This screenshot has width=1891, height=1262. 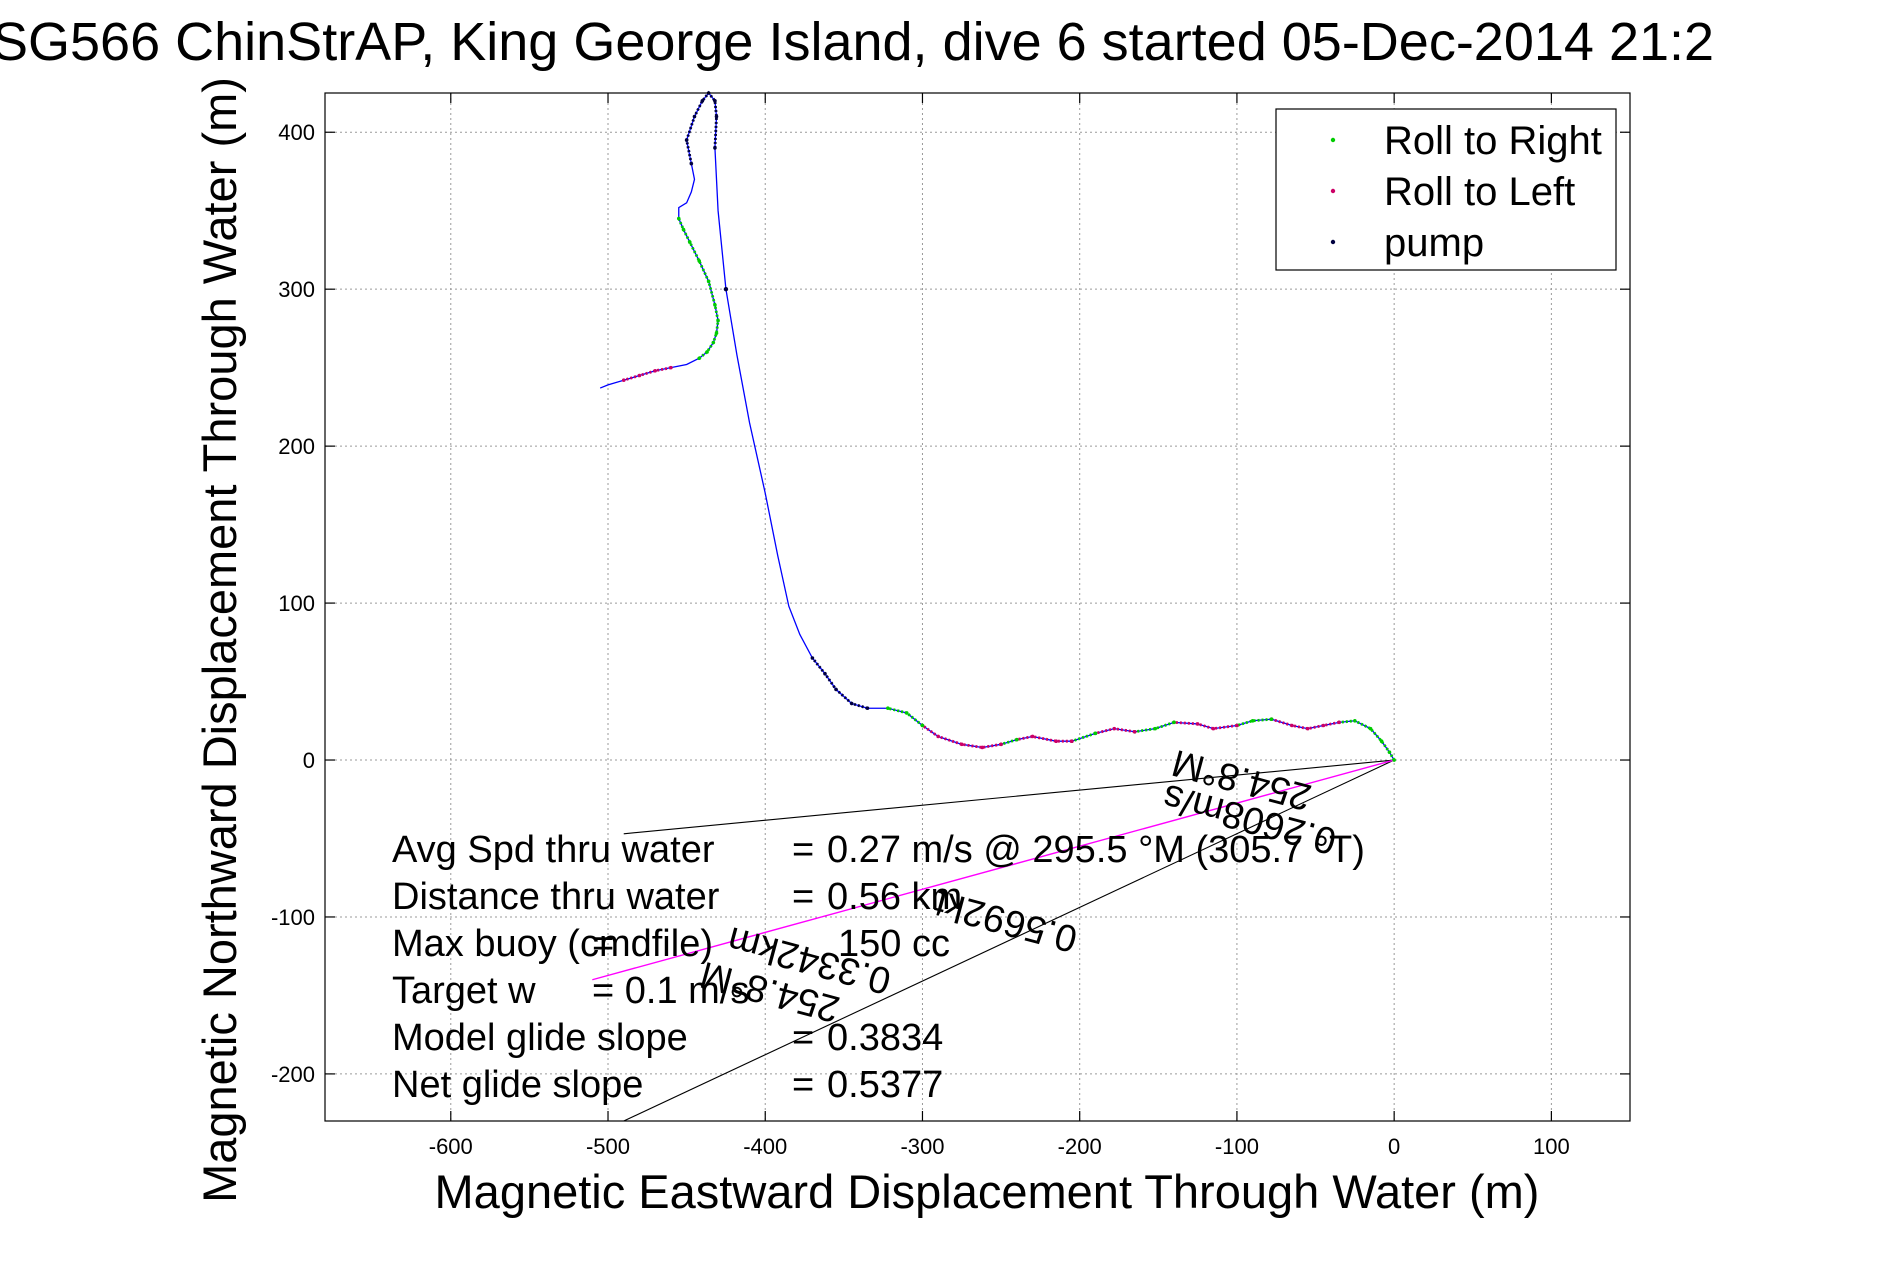 What do you see at coordinates (293, 917) in the screenshot?
I see `y-tick-label: -100` at bounding box center [293, 917].